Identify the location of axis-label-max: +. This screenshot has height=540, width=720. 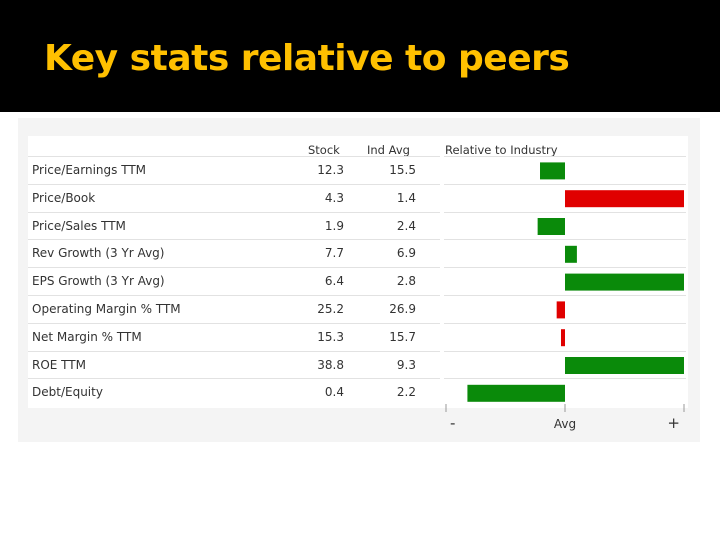
(673, 423).